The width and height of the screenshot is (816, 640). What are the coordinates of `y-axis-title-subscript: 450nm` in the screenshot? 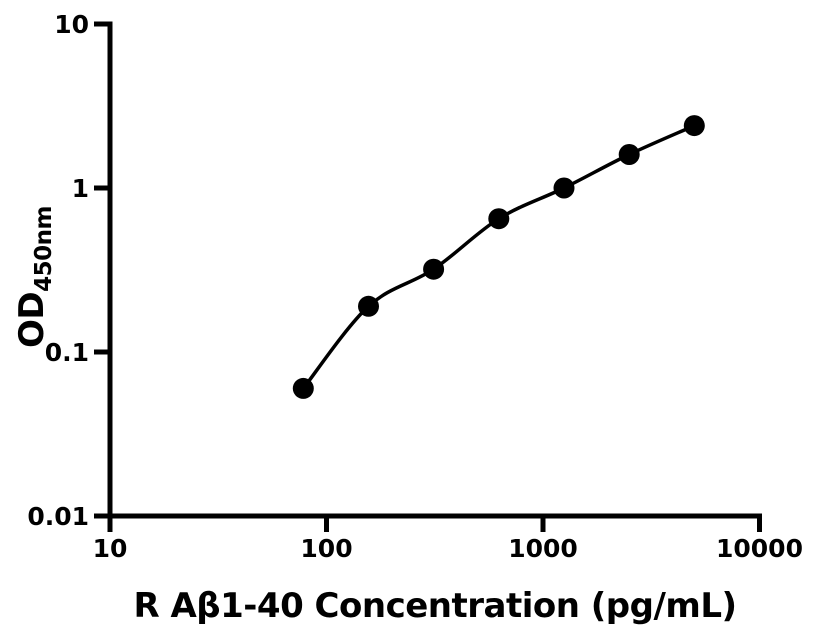 It's located at (44, 249).